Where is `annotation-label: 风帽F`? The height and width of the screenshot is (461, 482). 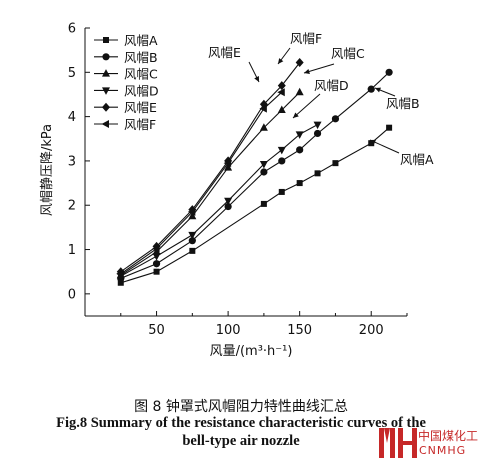 annotation-label: 风帽F is located at coordinates (306, 38).